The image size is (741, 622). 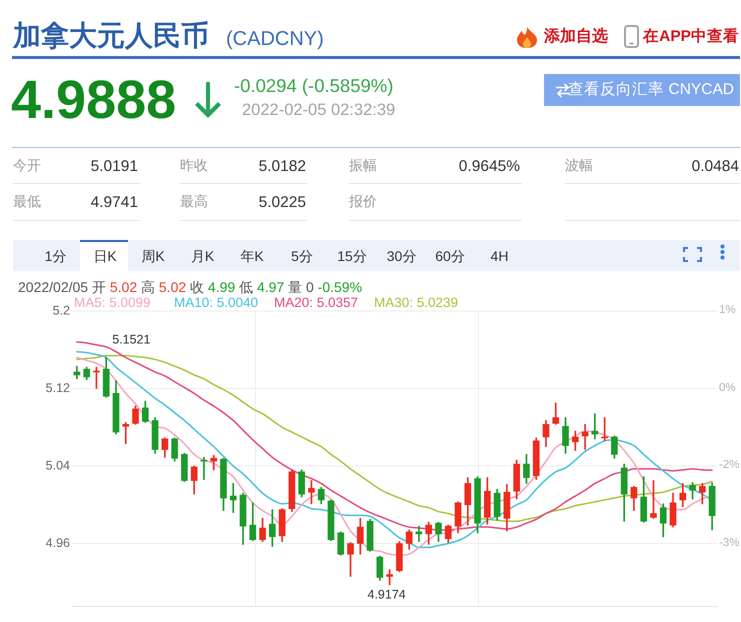 I want to click on y-tick-label: 4.96, so click(x=58, y=543).